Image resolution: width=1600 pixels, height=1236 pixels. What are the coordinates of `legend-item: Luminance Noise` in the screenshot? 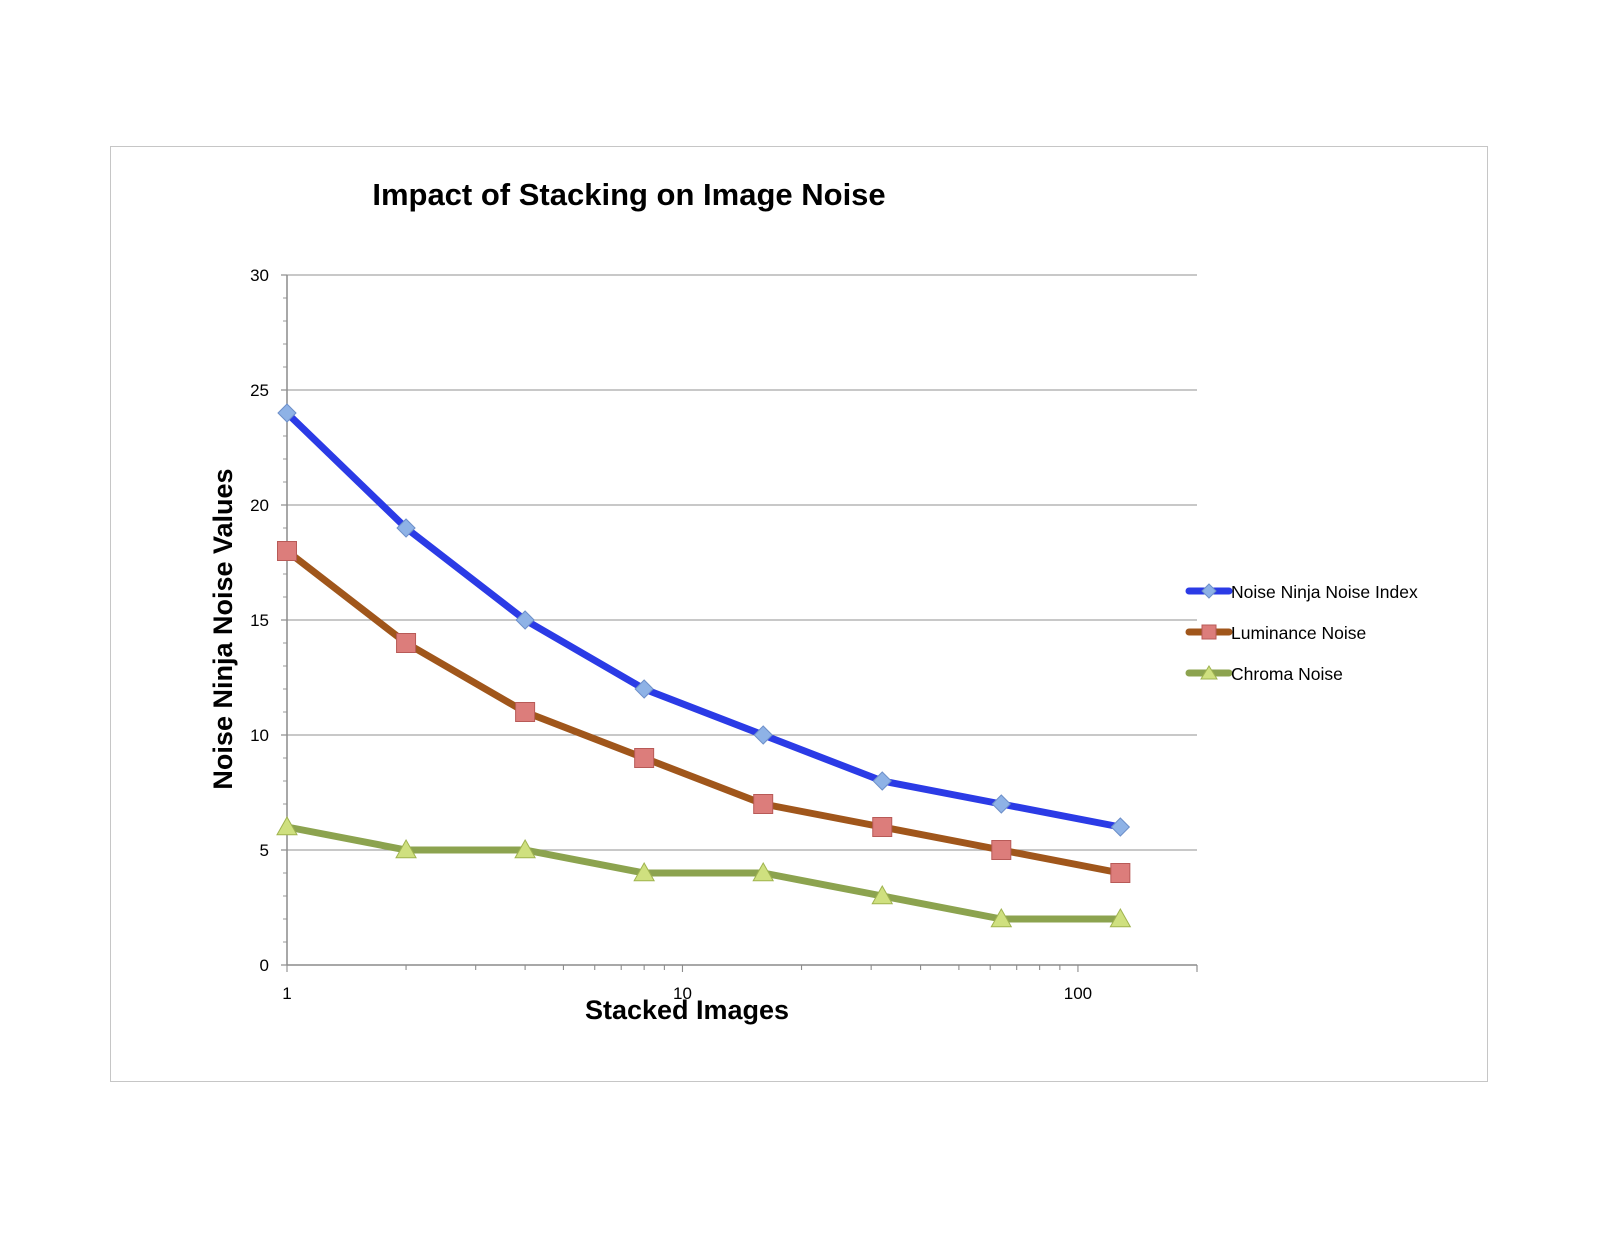 It's located at (1275, 633).